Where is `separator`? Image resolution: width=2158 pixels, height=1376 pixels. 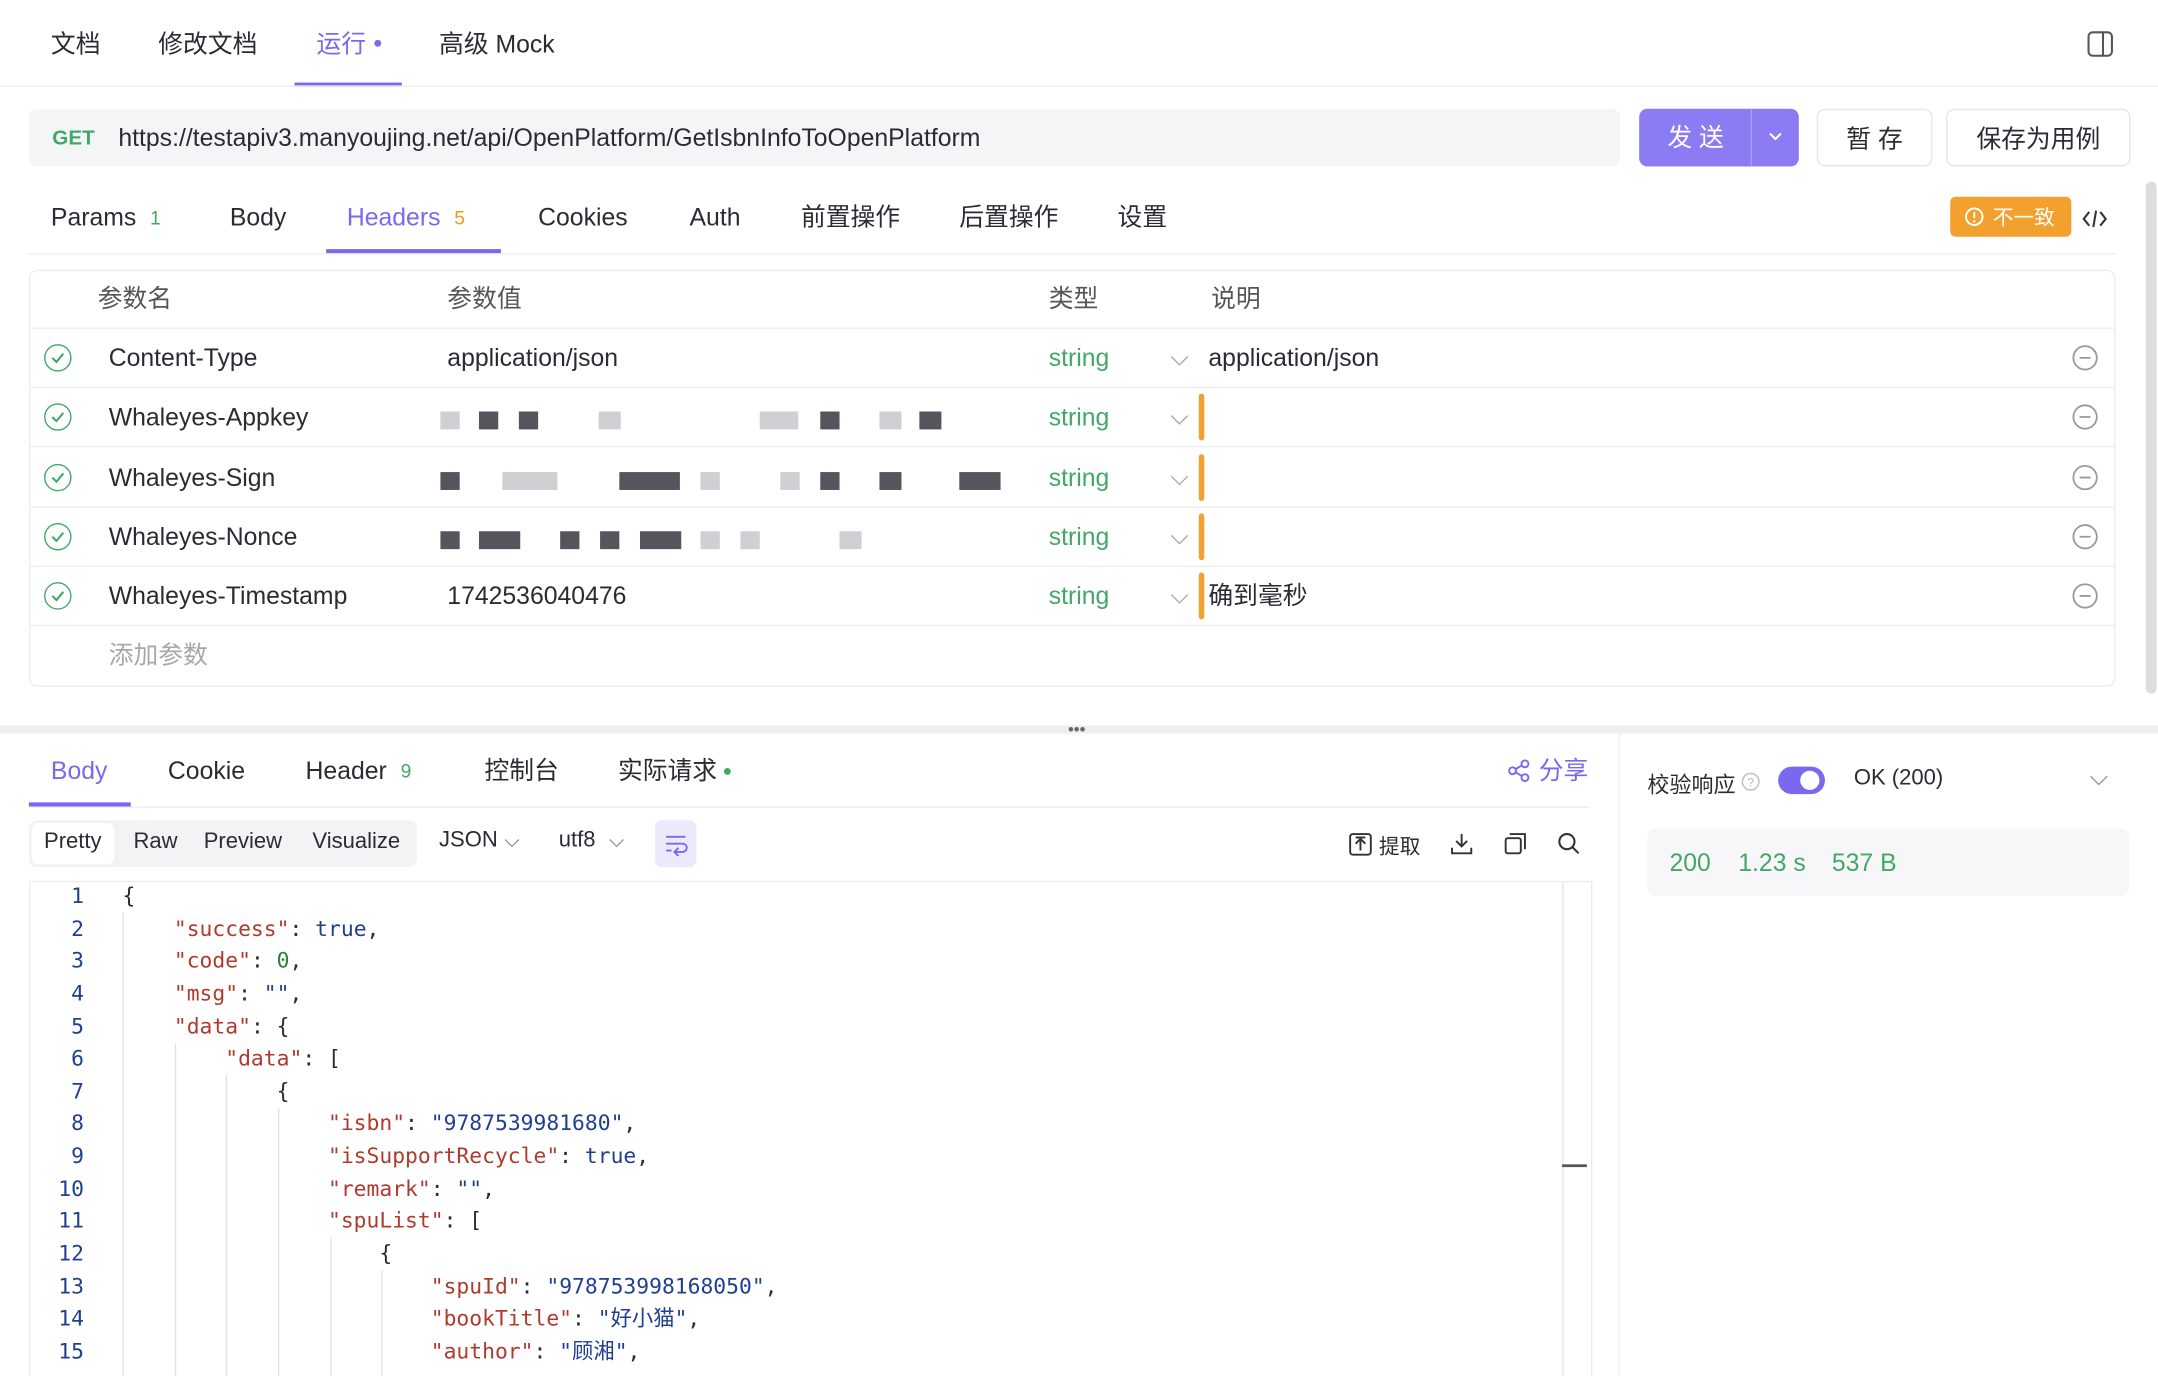
separator is located at coordinates (1751, 137).